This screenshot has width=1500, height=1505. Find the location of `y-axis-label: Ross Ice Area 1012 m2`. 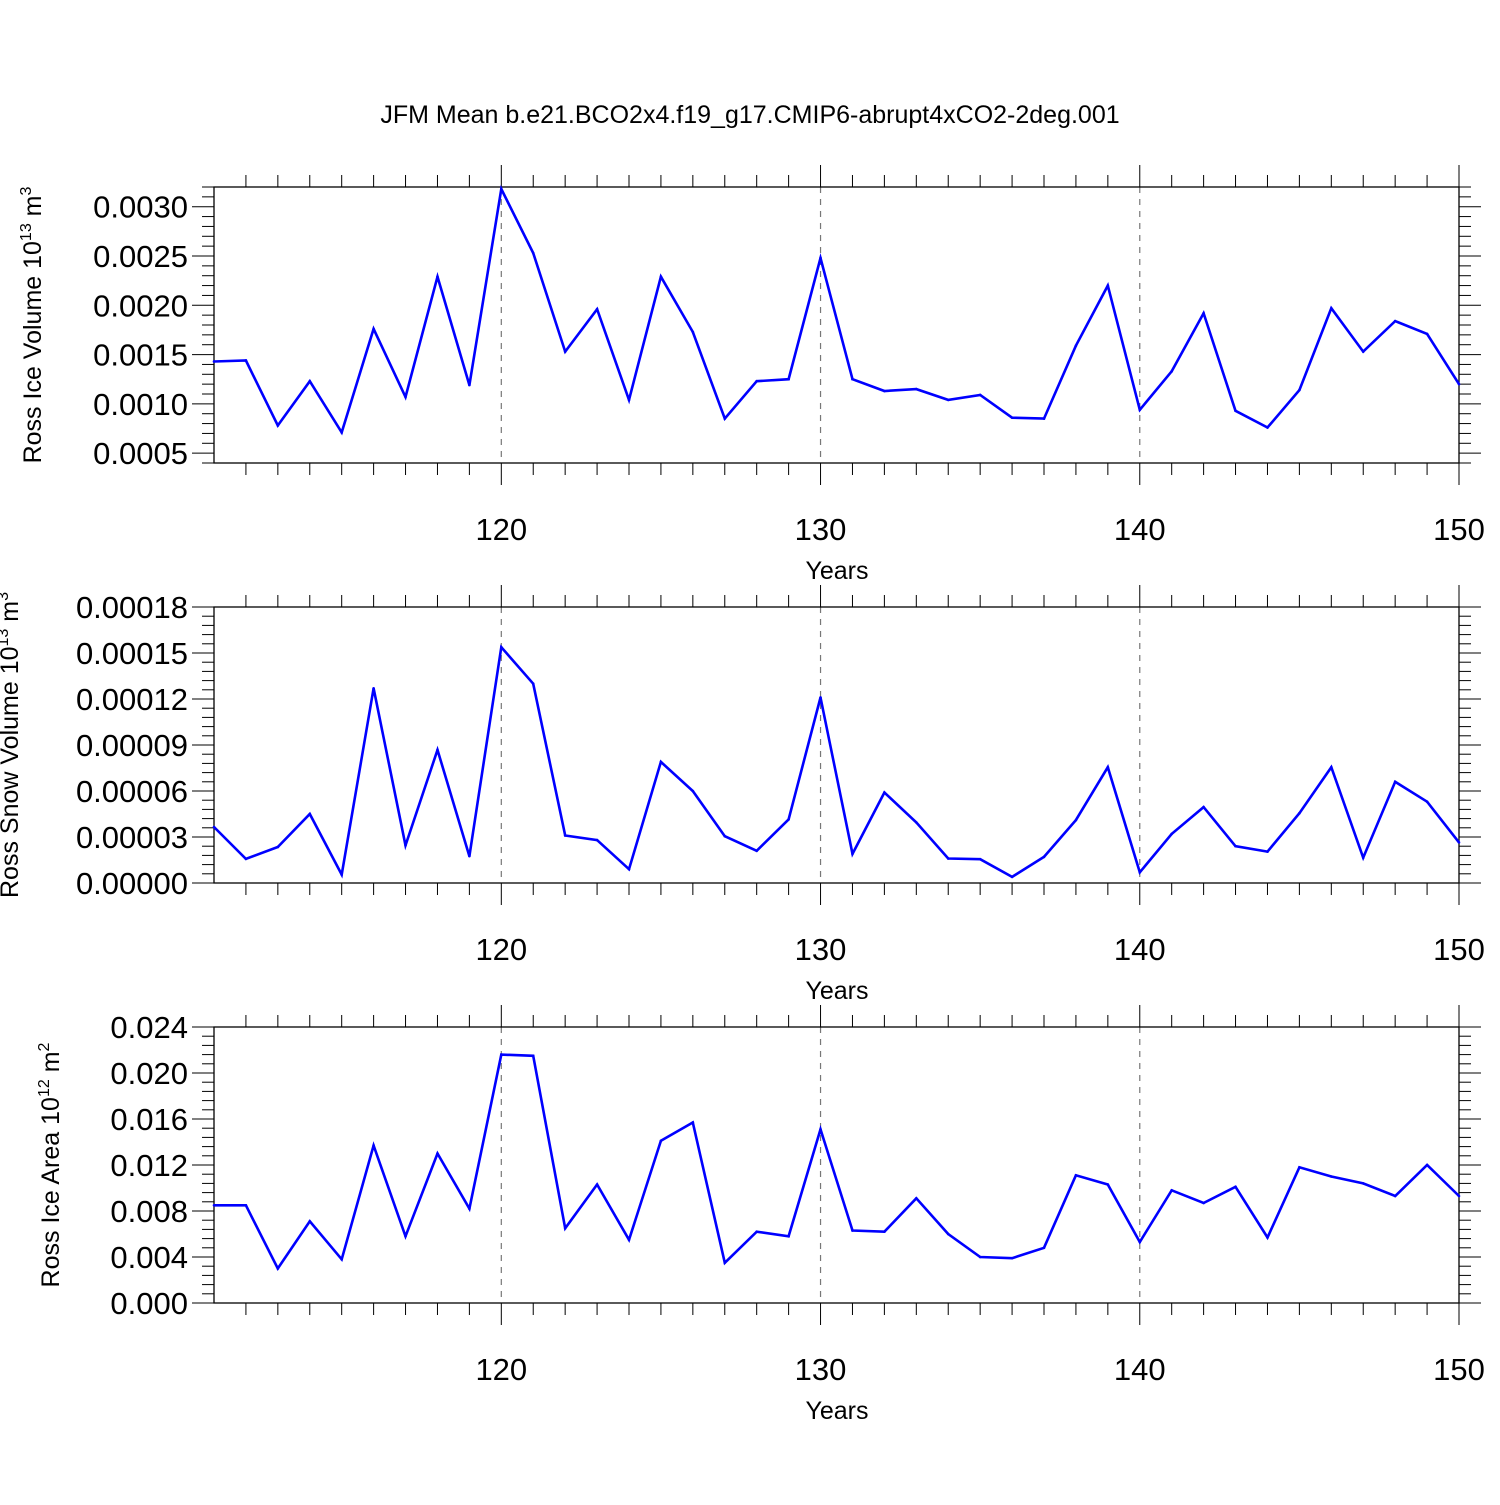

y-axis-label: Ross Ice Area 1012 m2 is located at coordinates (50, 1164).